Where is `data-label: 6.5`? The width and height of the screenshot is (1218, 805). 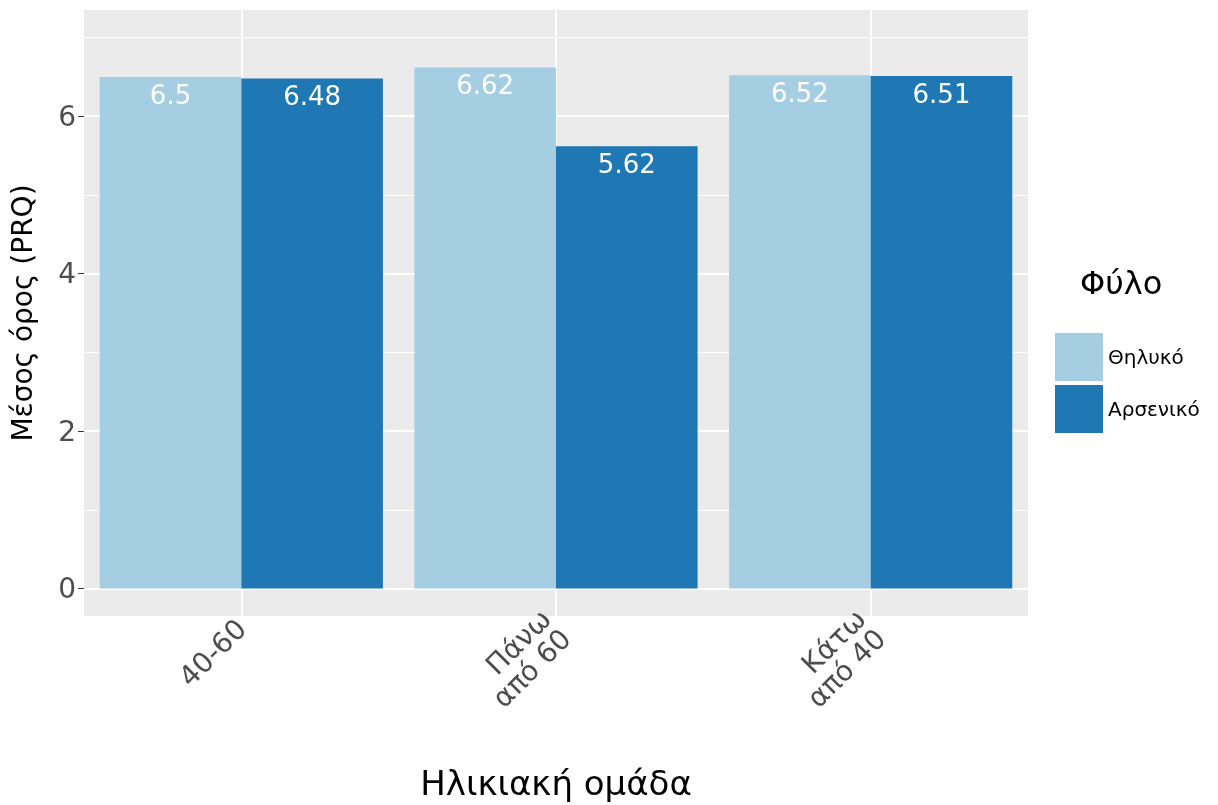
data-label: 6.5 is located at coordinates (170, 94).